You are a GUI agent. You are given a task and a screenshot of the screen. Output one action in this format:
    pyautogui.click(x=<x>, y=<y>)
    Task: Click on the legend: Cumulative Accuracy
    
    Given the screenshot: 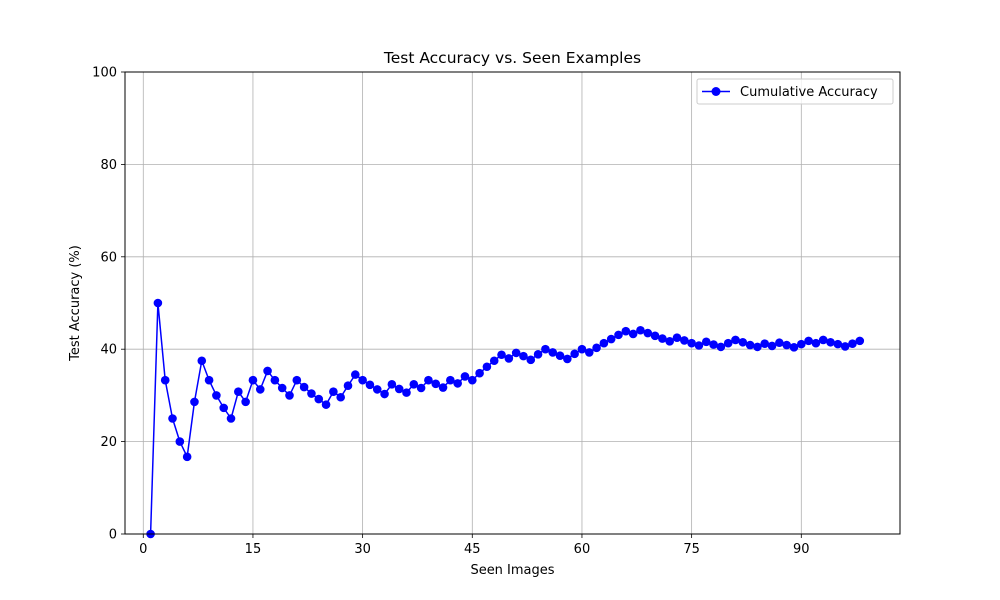 What is the action you would take?
    pyautogui.click(x=795, y=91)
    